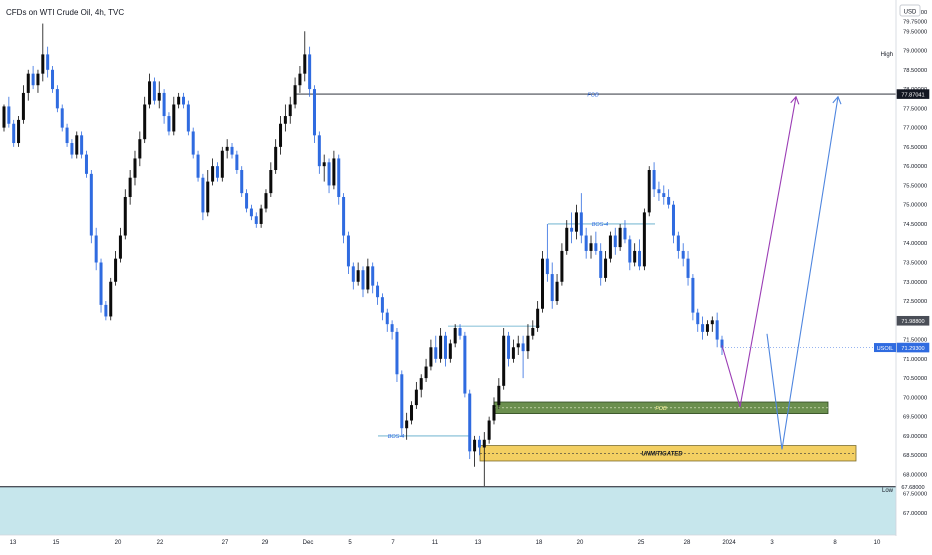  I want to click on currency-button-box, so click(910, 10).